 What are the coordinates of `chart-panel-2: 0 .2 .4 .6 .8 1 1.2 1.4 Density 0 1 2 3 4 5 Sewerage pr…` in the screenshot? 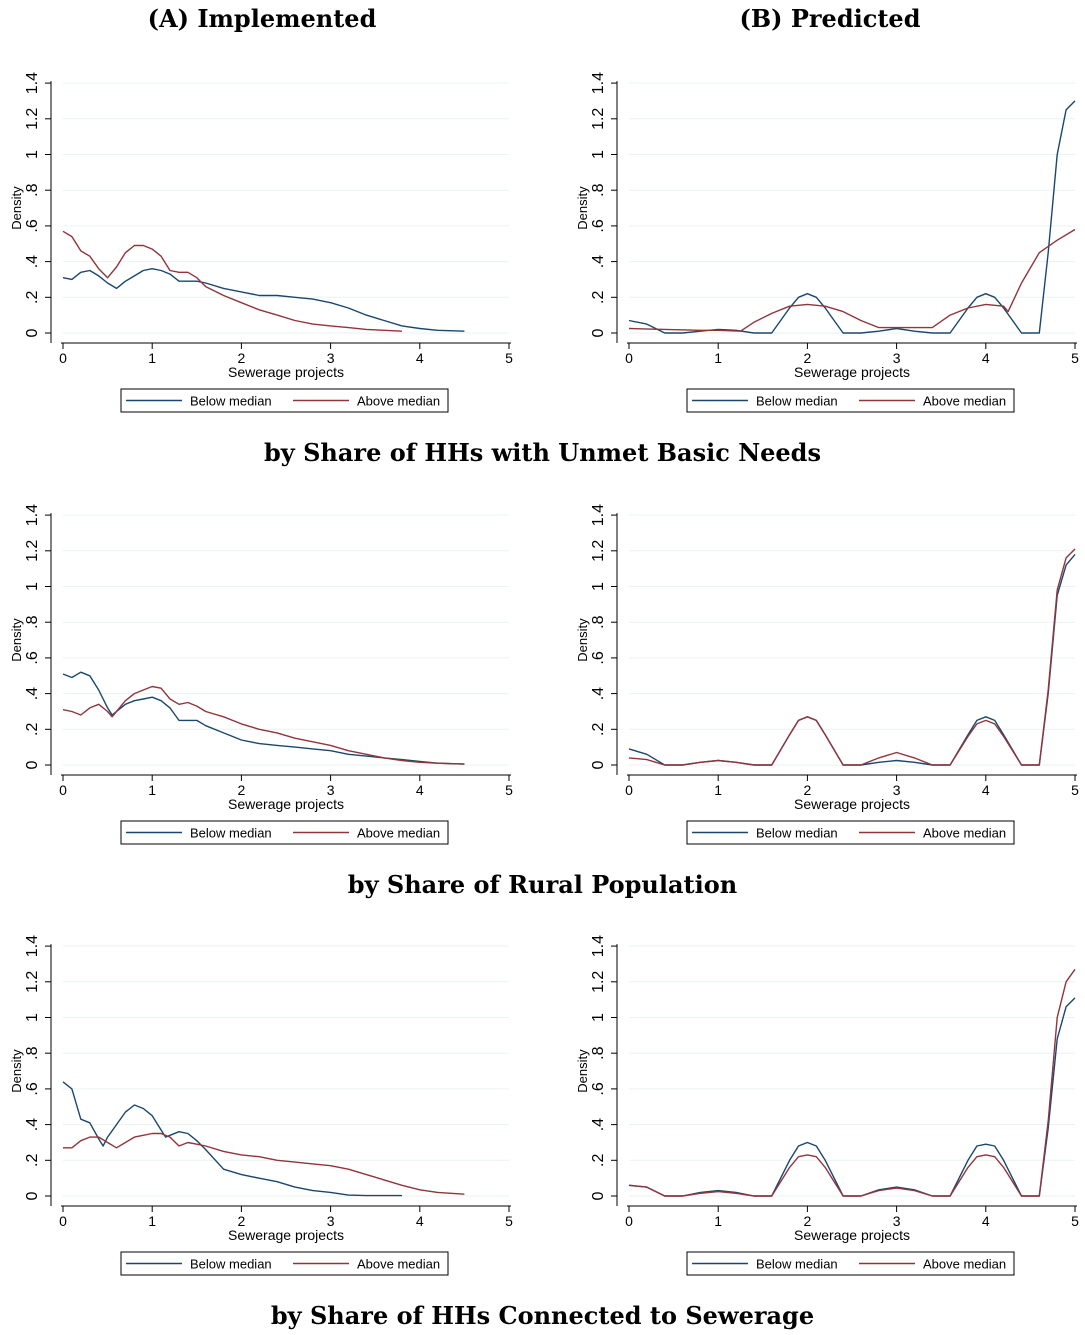 It's located at (261, 674).